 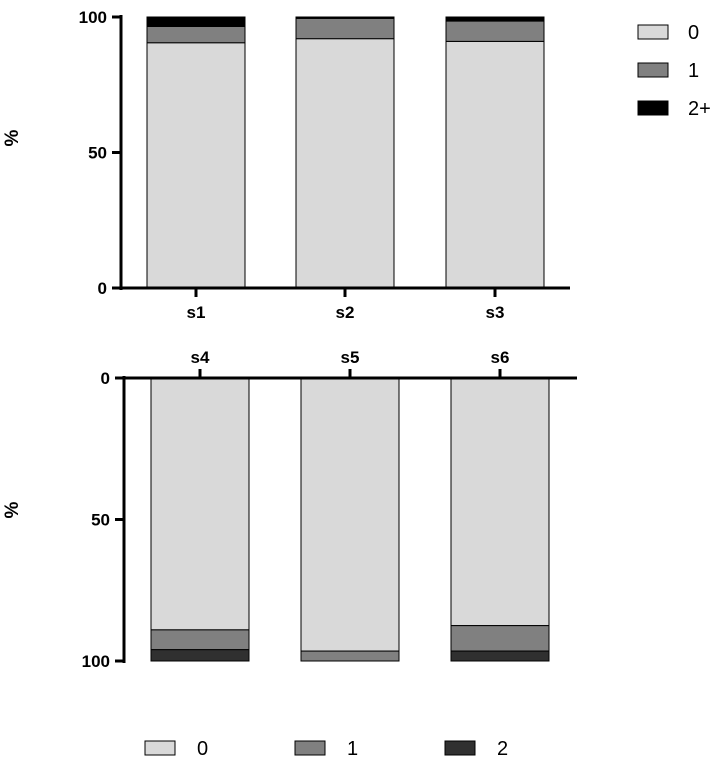 What do you see at coordinates (196, 312) in the screenshot?
I see `x-tick-label-s1: s1` at bounding box center [196, 312].